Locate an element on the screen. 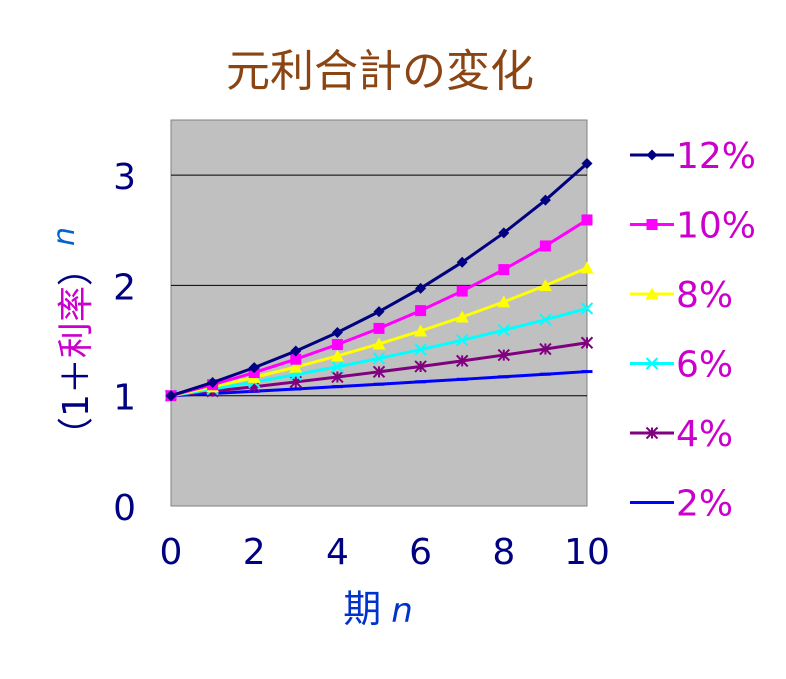  legend-item: 12% is located at coordinates (693, 156).